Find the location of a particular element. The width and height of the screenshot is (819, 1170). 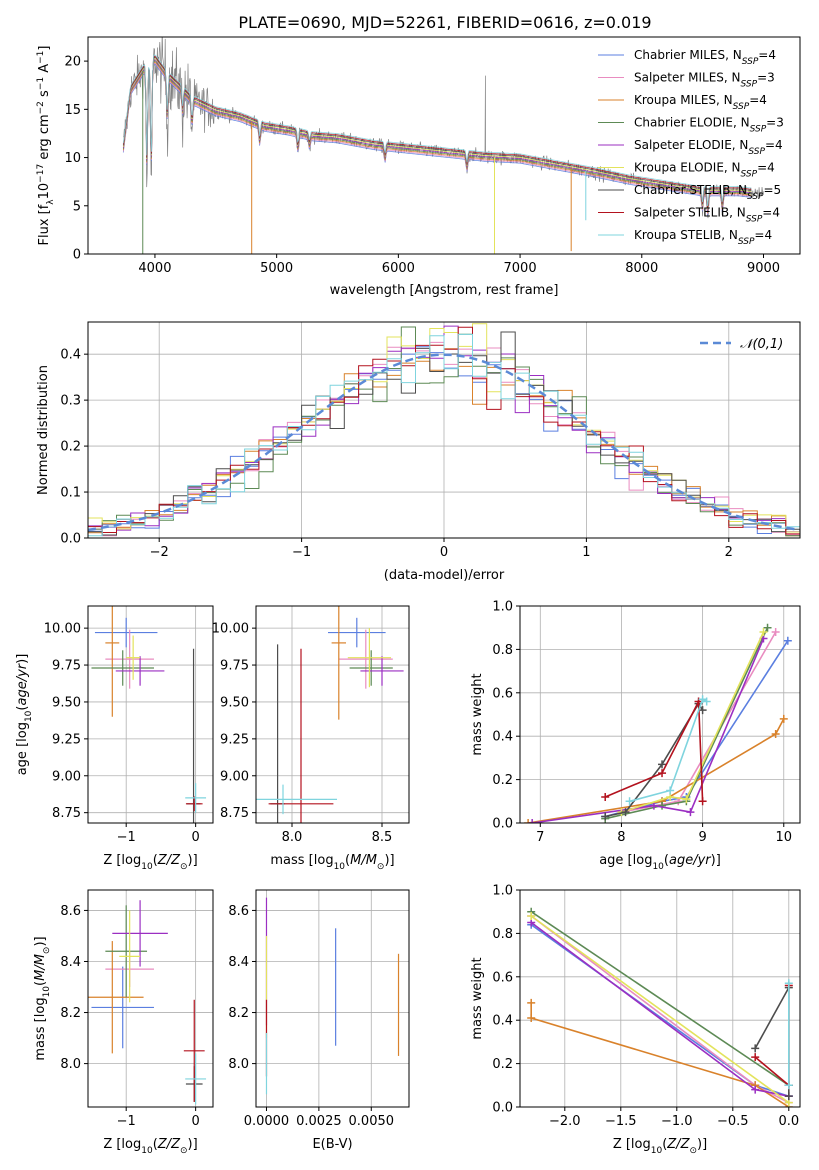

y-tick-label: 8.2 is located at coordinates (238, 1013).